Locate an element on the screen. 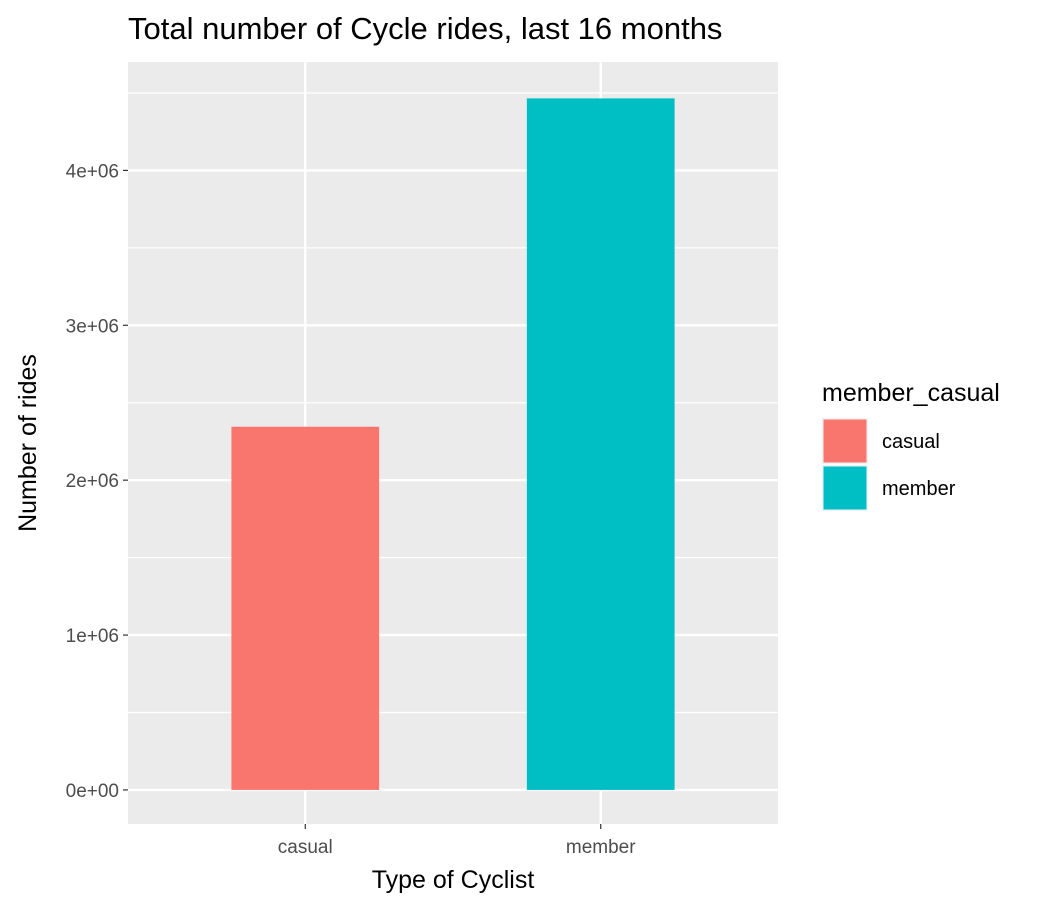  y-tick-label: 3e+06 is located at coordinates (92, 326).